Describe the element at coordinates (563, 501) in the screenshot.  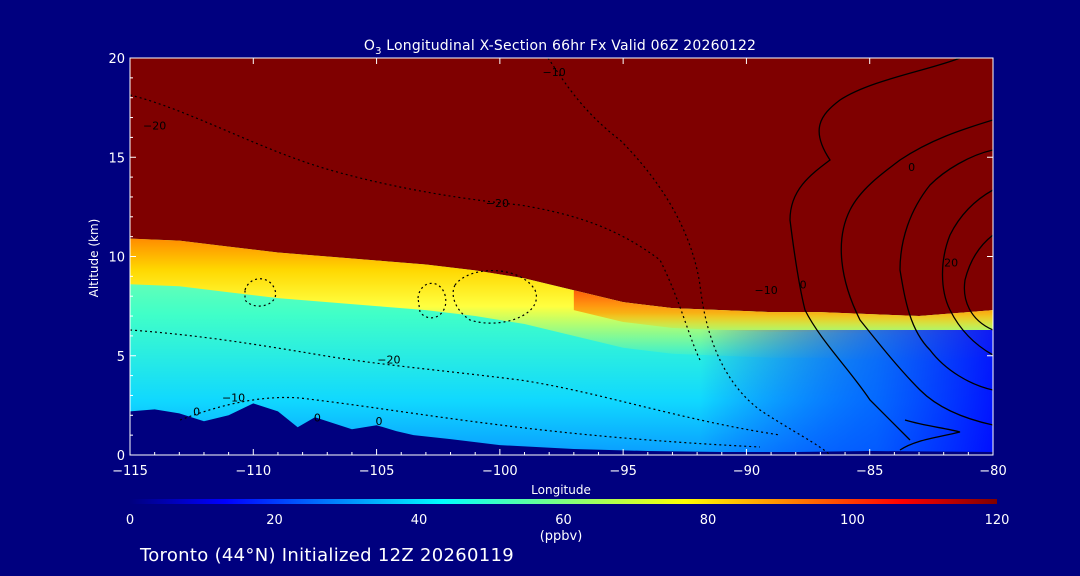
I see `colorbar` at that location.